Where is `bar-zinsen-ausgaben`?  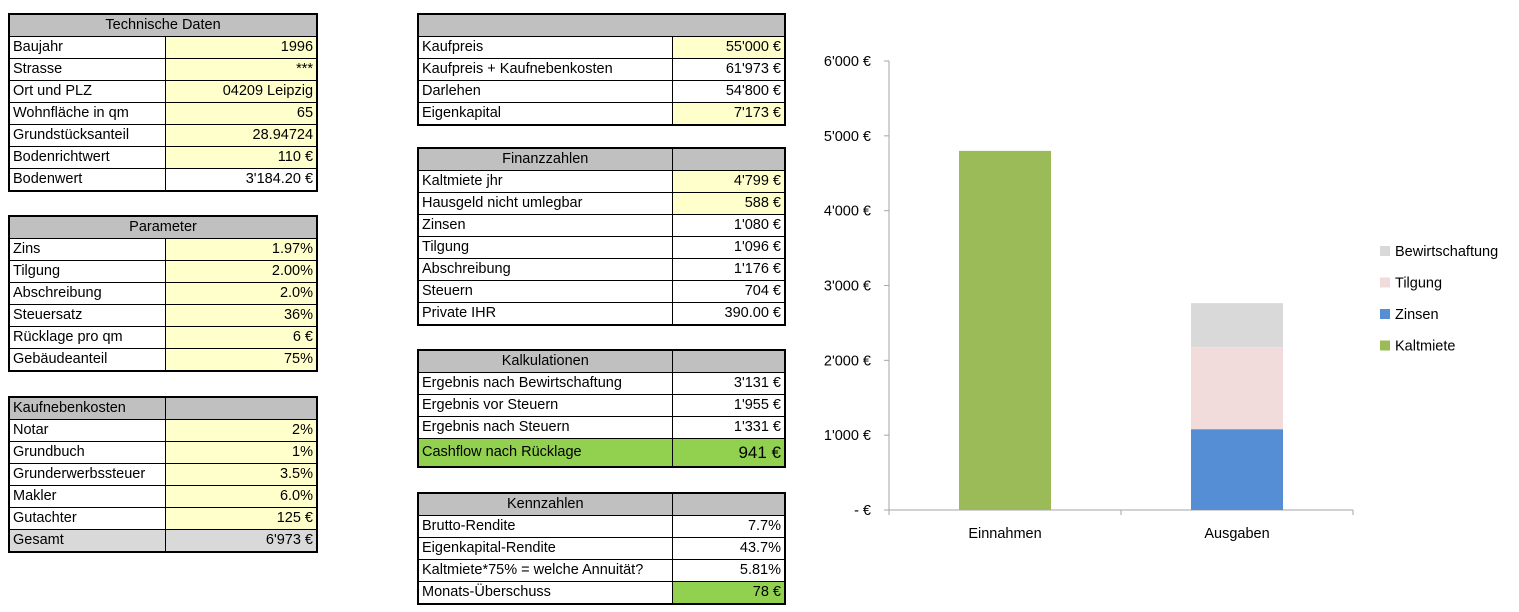 bar-zinsen-ausgaben is located at coordinates (1237, 469).